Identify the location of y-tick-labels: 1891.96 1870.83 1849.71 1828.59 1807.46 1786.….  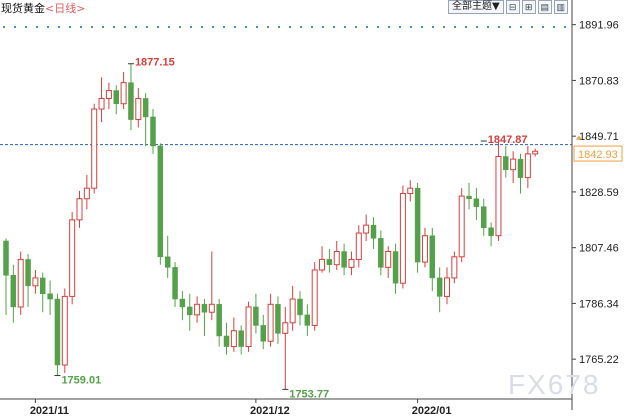
(595, 193).